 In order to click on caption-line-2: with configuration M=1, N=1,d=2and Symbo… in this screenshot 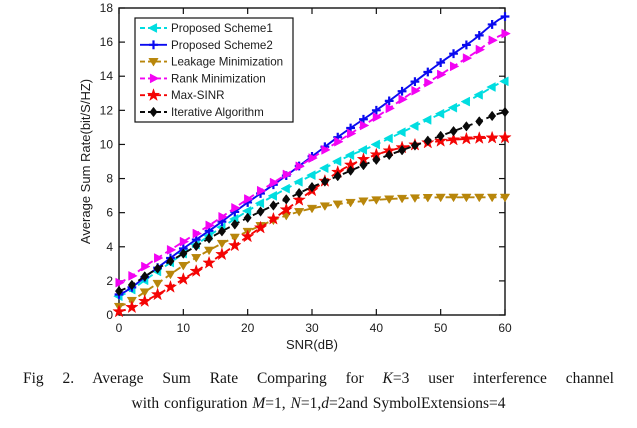, I will do `click(318, 403)`.